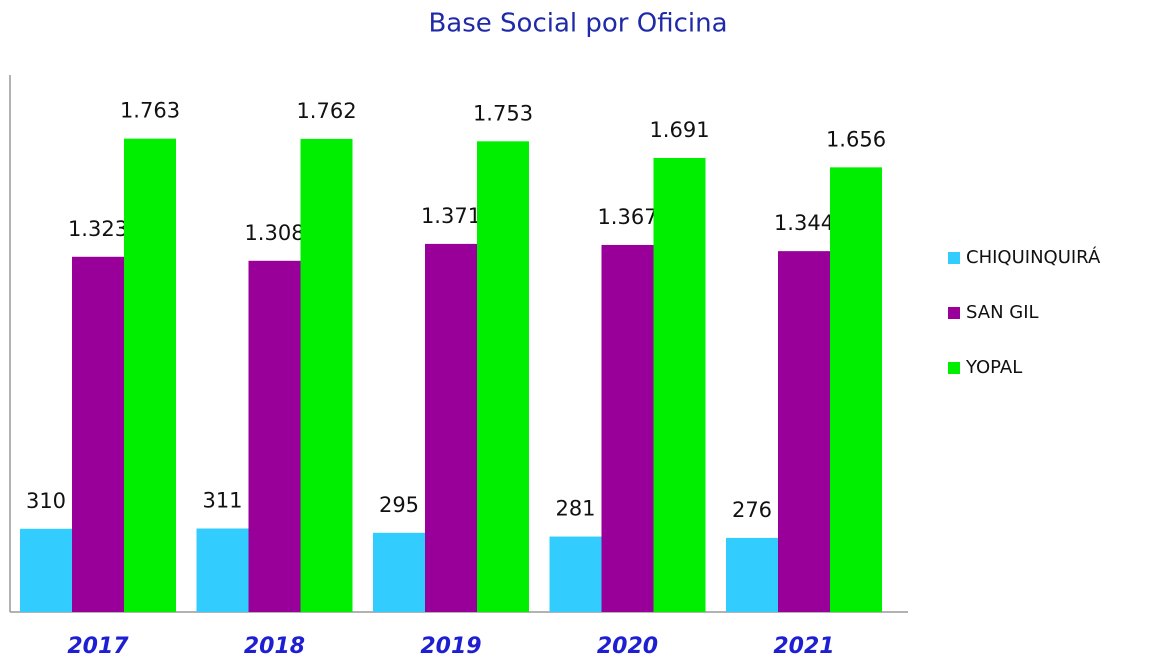  Describe the element at coordinates (274, 233) in the screenshot. I see `value-label: 1.308` at that location.